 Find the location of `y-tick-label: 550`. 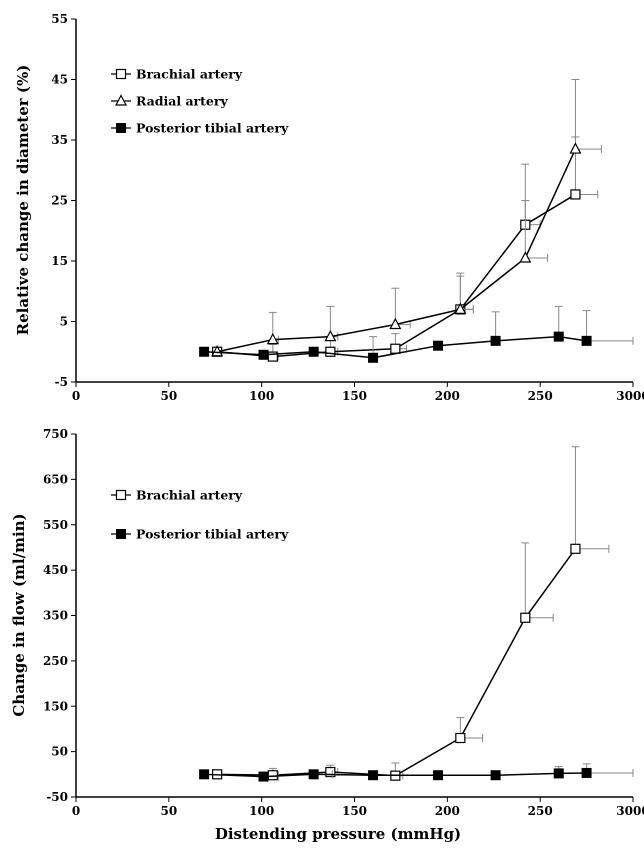

y-tick-label: 550 is located at coordinates (55, 525).